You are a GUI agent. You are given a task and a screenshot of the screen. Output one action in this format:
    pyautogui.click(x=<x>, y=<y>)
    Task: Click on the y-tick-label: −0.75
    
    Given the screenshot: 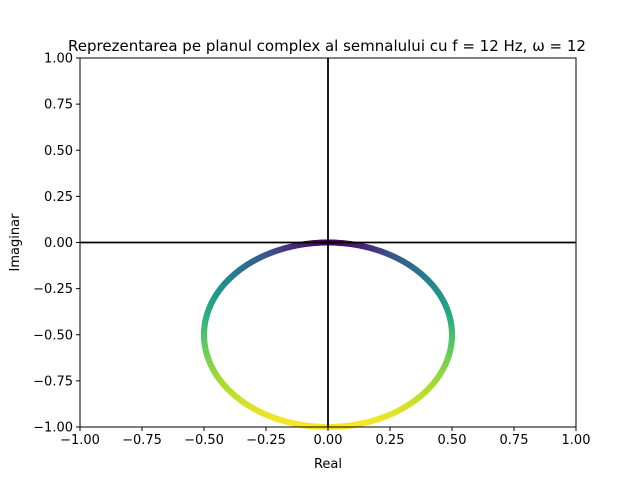 What is the action you would take?
    pyautogui.click(x=53, y=381)
    